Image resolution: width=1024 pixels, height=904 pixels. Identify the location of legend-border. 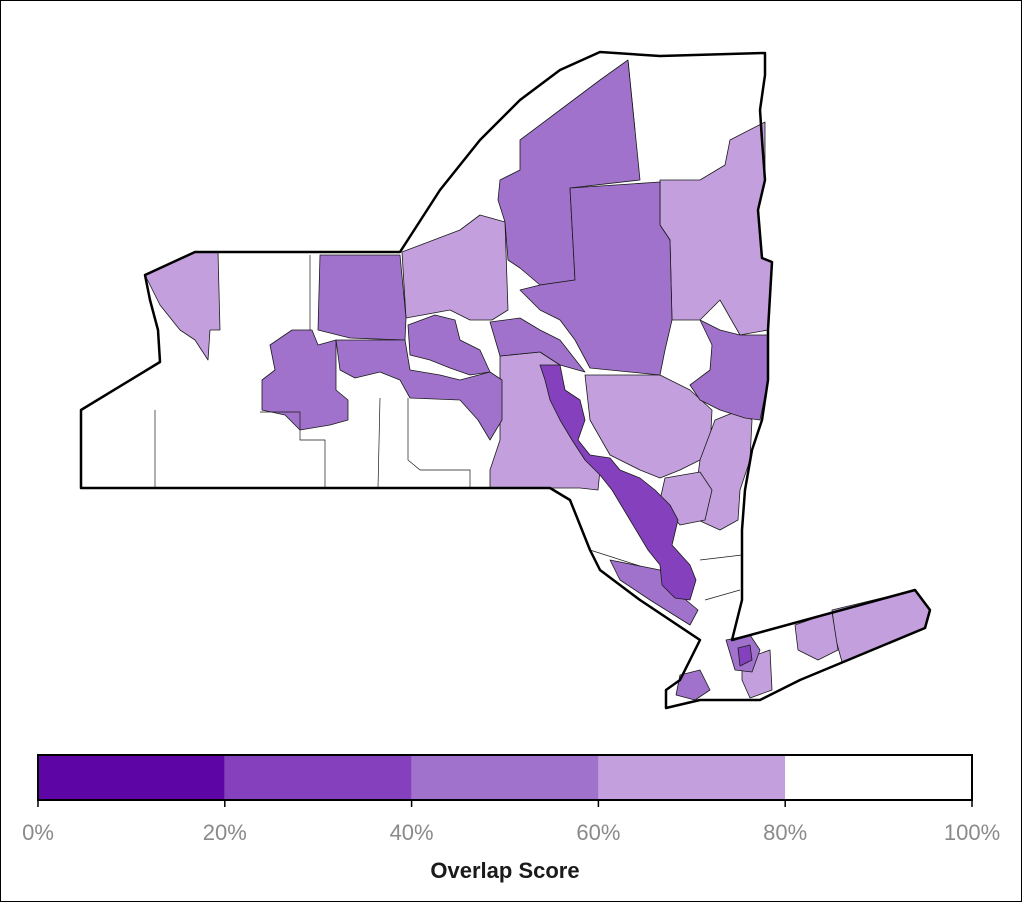
(505, 777).